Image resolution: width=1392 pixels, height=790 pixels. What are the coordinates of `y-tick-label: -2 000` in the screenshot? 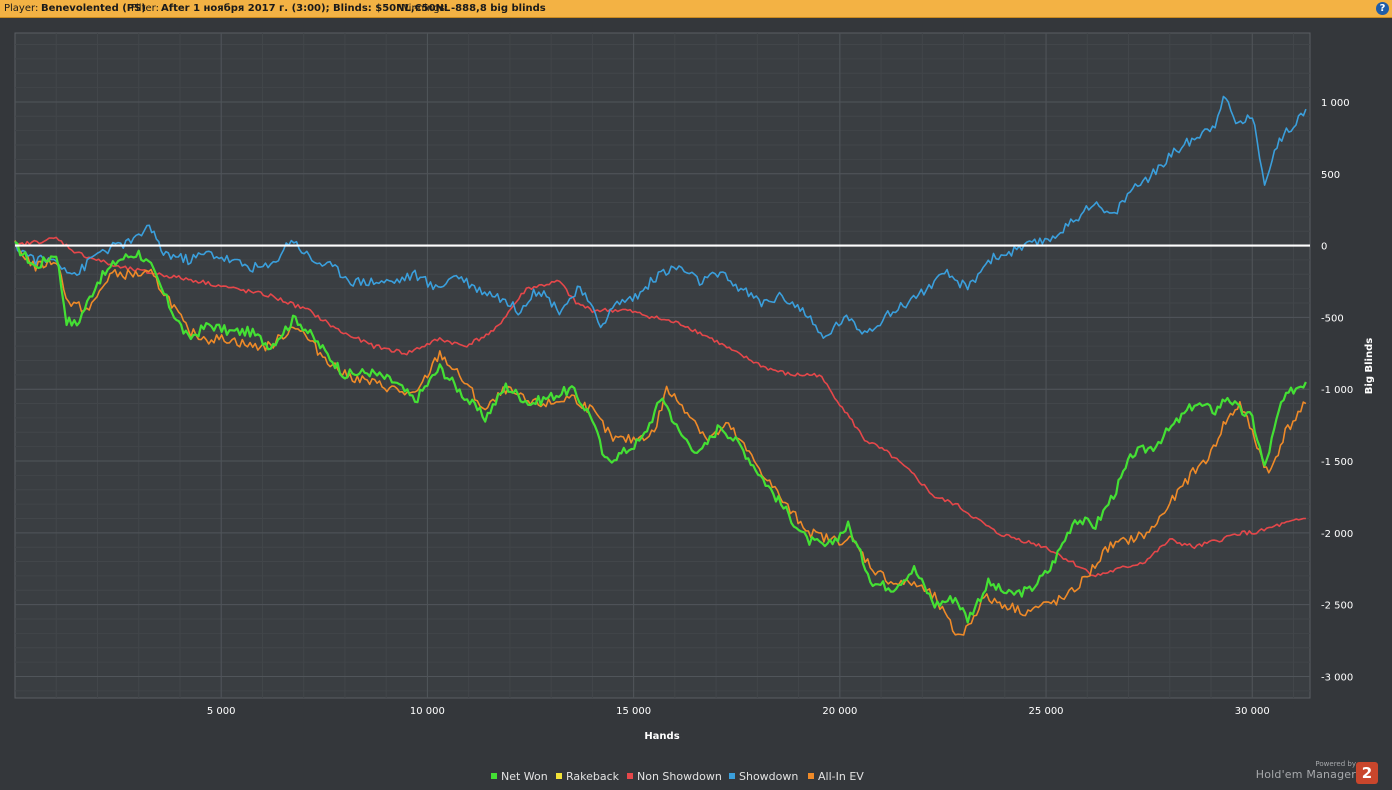 It's located at (1337, 534).